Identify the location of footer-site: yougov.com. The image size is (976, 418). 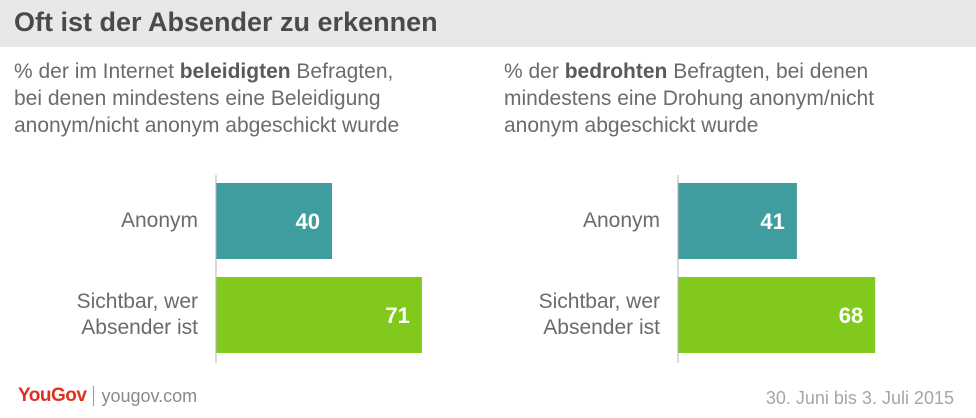
(149, 395).